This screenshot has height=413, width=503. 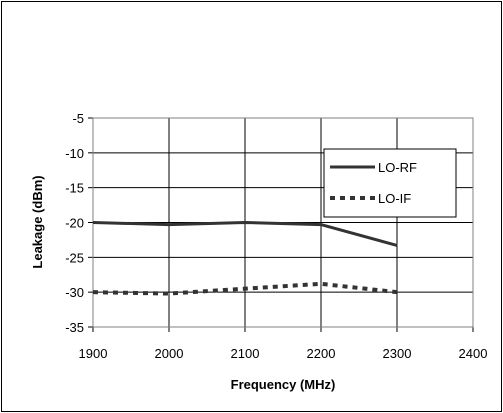 I want to click on y-tick-label: -20, so click(x=74, y=223).